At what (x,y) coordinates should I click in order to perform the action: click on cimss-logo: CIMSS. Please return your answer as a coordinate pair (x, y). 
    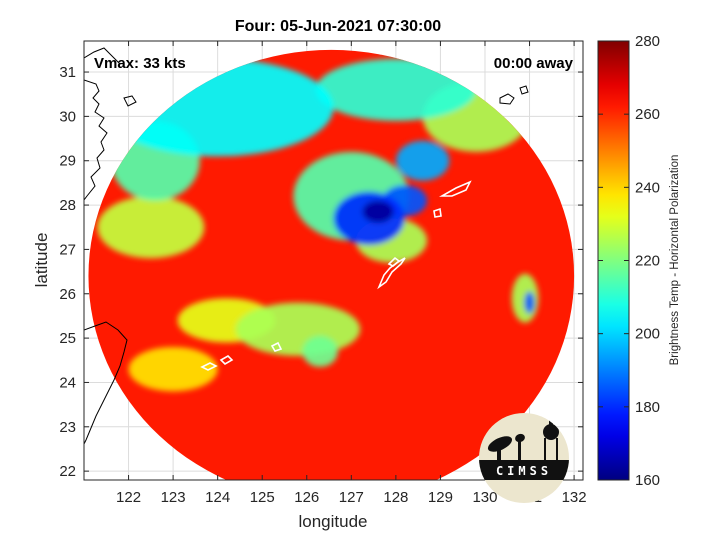
    Looking at the image, I should click on (524, 458).